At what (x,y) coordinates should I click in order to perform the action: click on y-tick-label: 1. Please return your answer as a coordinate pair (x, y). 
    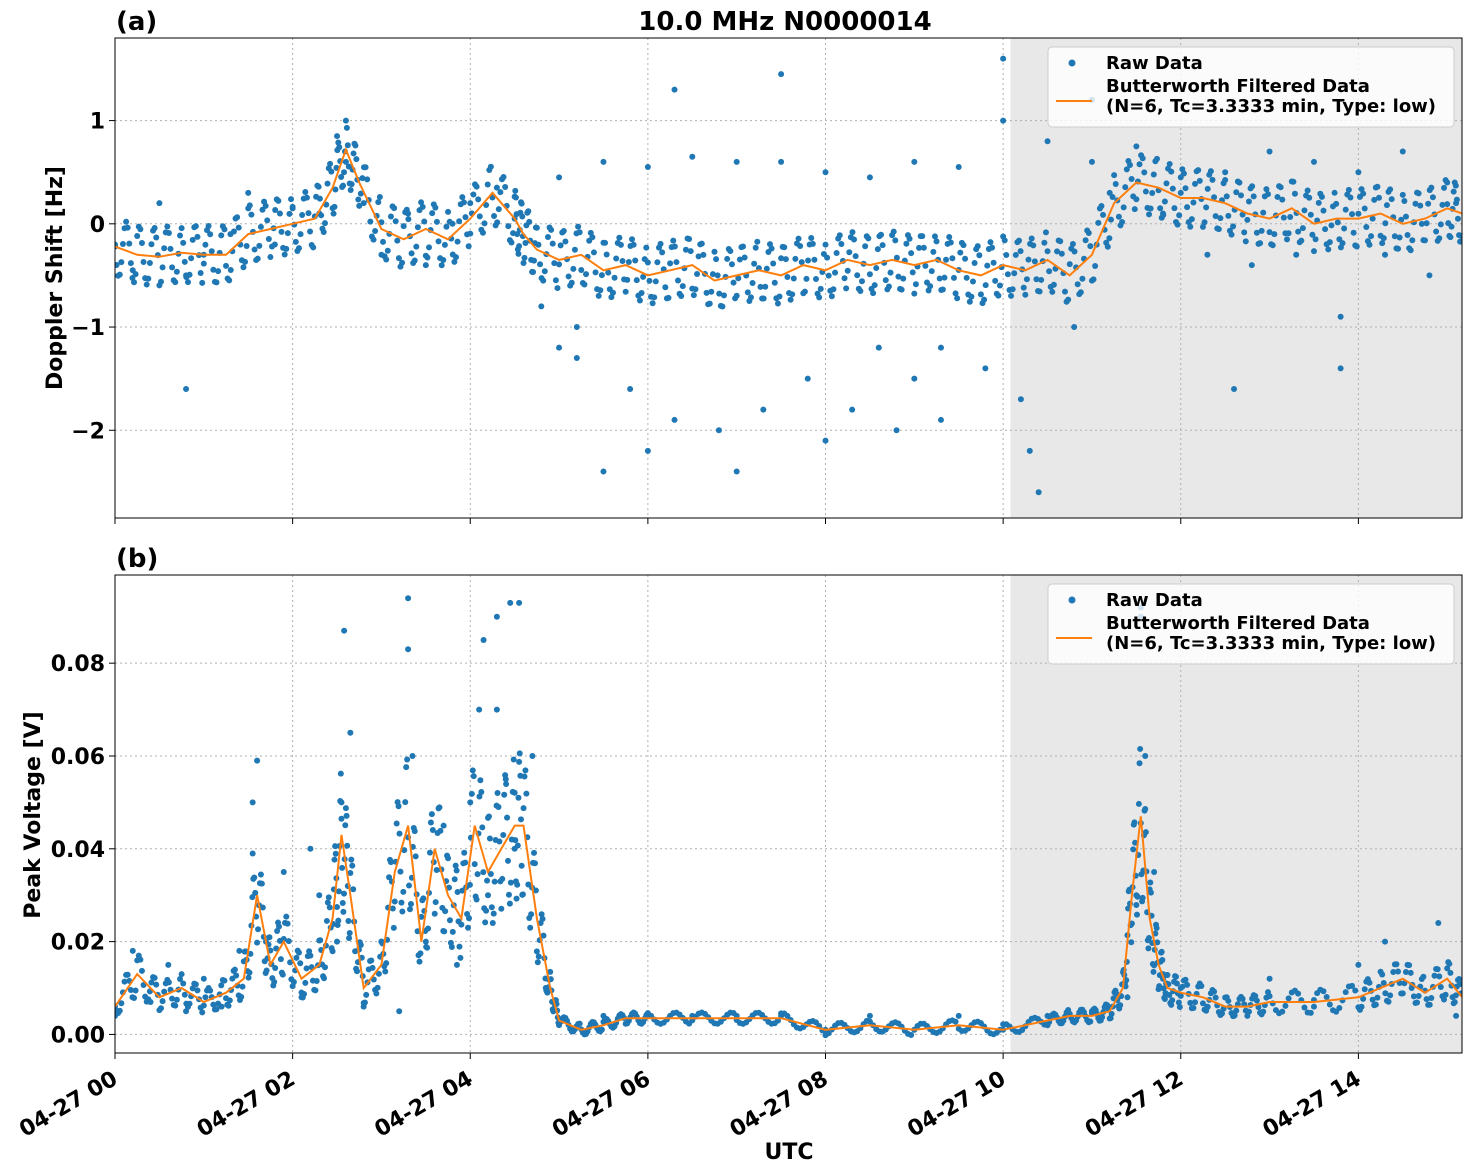
    Looking at the image, I should click on (97, 122).